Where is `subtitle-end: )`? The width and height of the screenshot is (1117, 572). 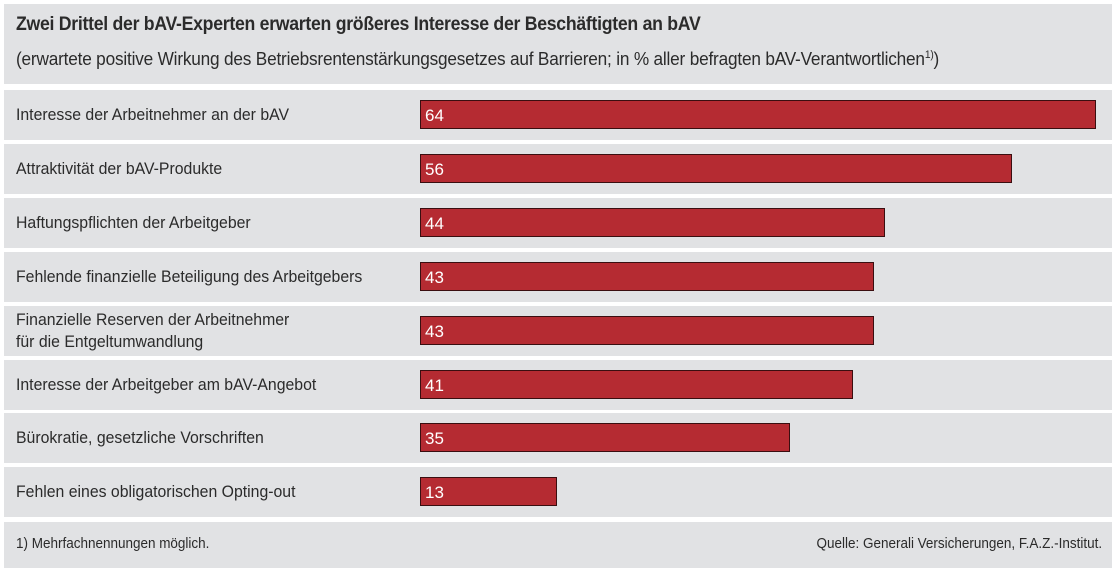 subtitle-end: ) is located at coordinates (936, 58).